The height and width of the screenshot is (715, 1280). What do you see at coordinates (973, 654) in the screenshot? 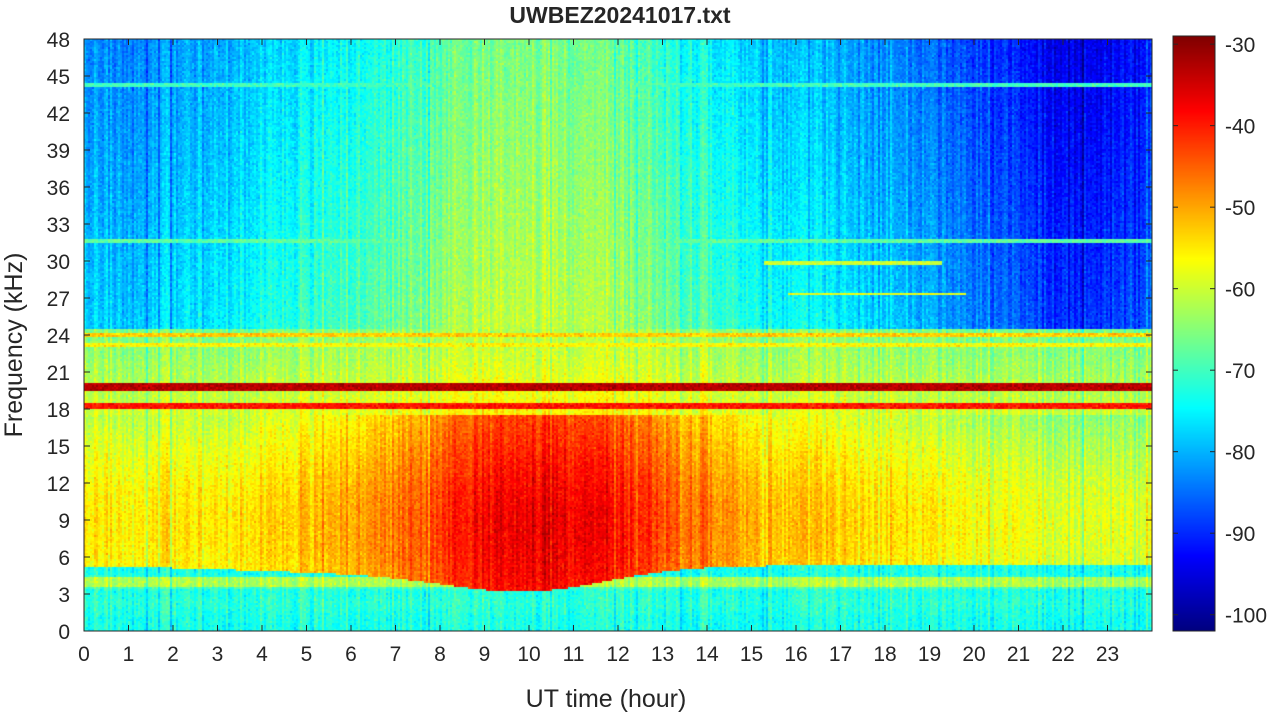
I see `x-tick-label: 20` at bounding box center [973, 654].